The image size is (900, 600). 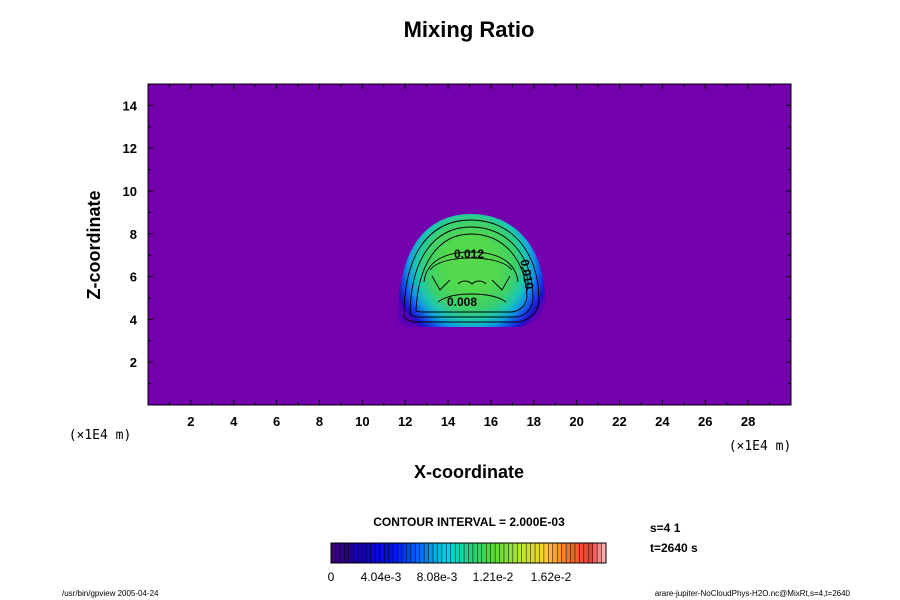 What do you see at coordinates (133, 234) in the screenshot?
I see `y-tick-label: 8` at bounding box center [133, 234].